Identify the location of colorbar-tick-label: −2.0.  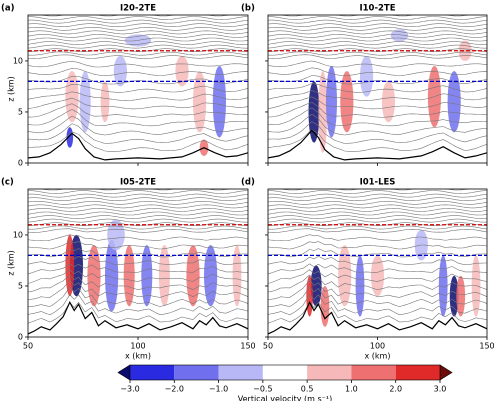
(174, 389).